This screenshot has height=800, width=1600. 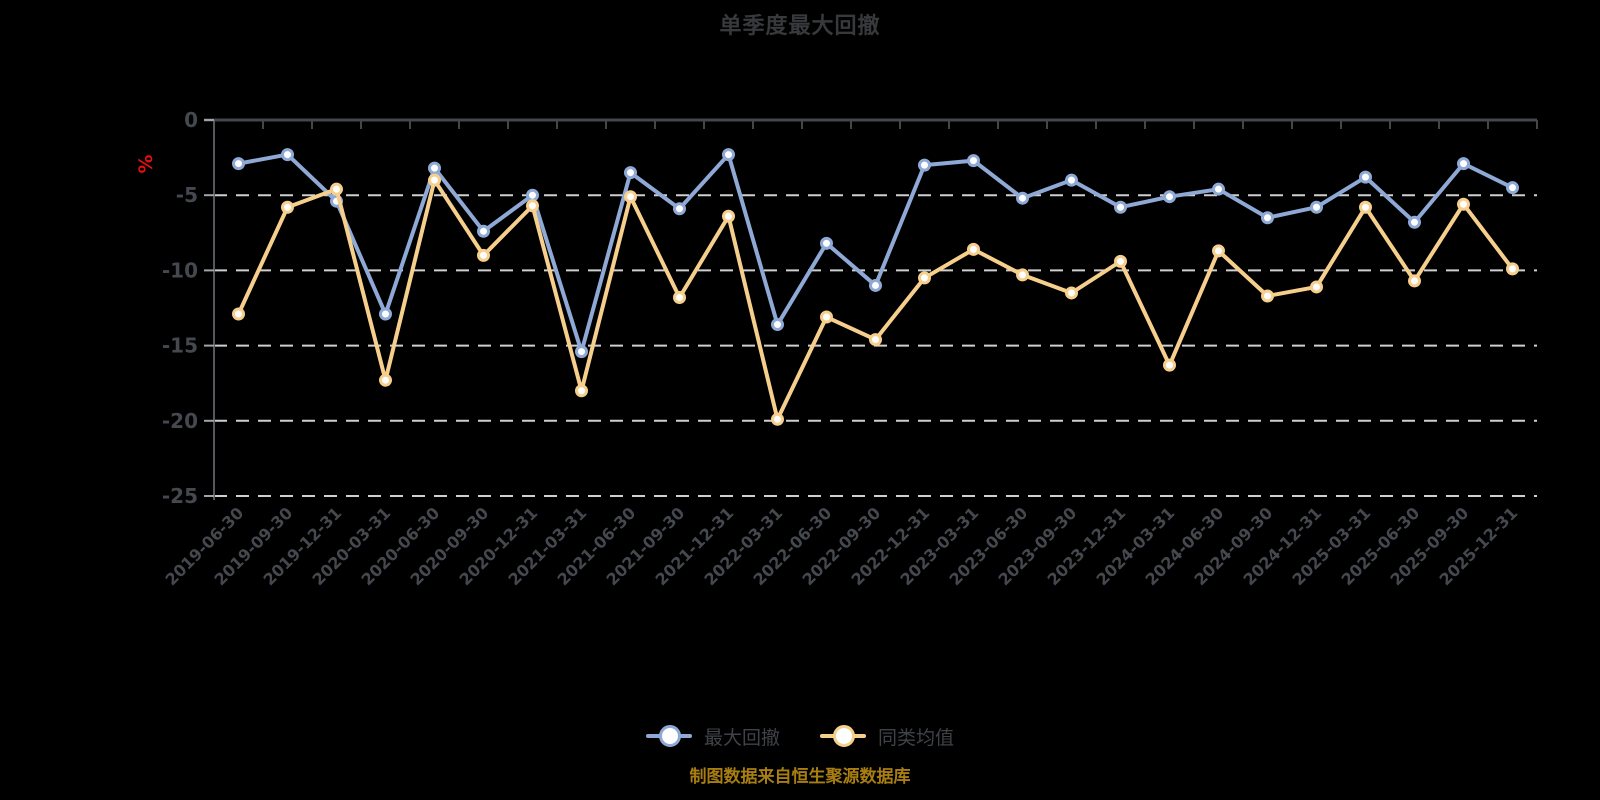 What do you see at coordinates (187, 195) in the screenshot?
I see `y-axis-label: -5` at bounding box center [187, 195].